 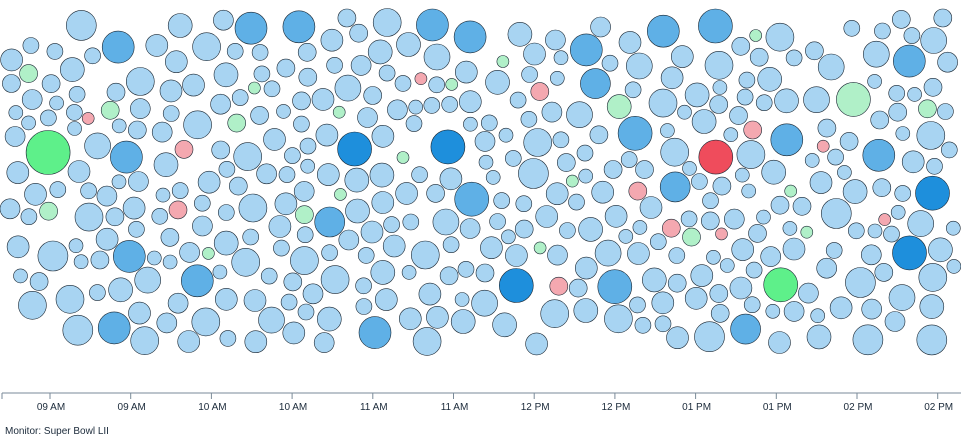 What do you see at coordinates (448, 147) in the screenshot?
I see `bubble-dark-blue` at bounding box center [448, 147].